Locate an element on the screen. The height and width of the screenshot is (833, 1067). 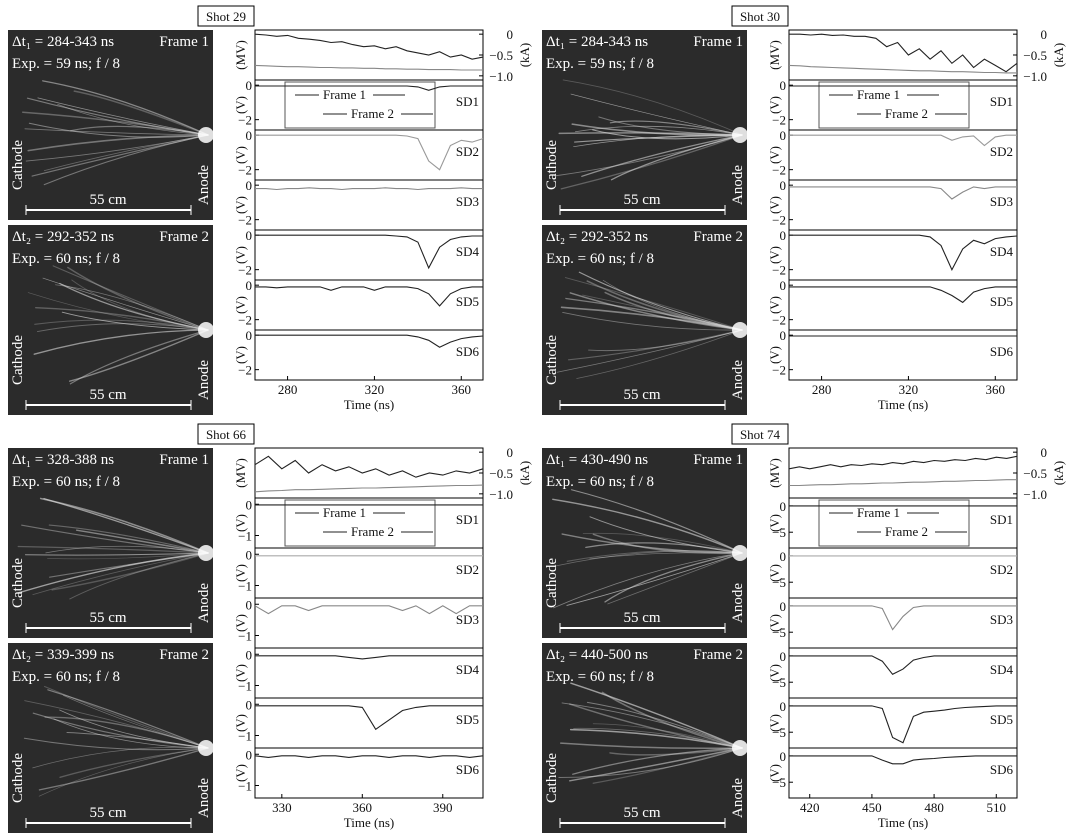
title-box is located at coordinates (226, 16).